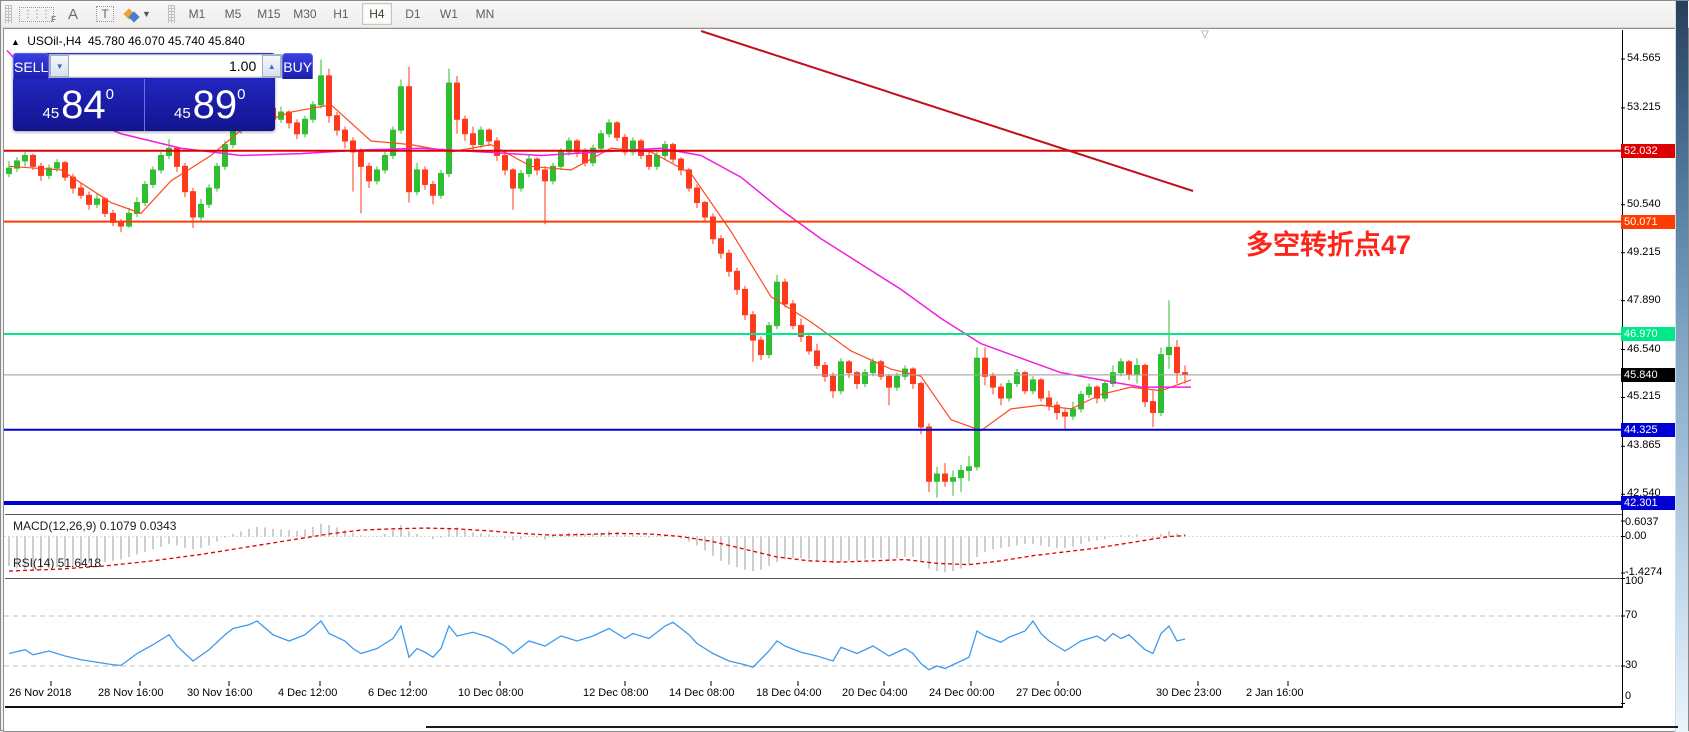 The height and width of the screenshot is (732, 1689). What do you see at coordinates (241, 94) in the screenshot?
I see `ask-fraction: 0` at bounding box center [241, 94].